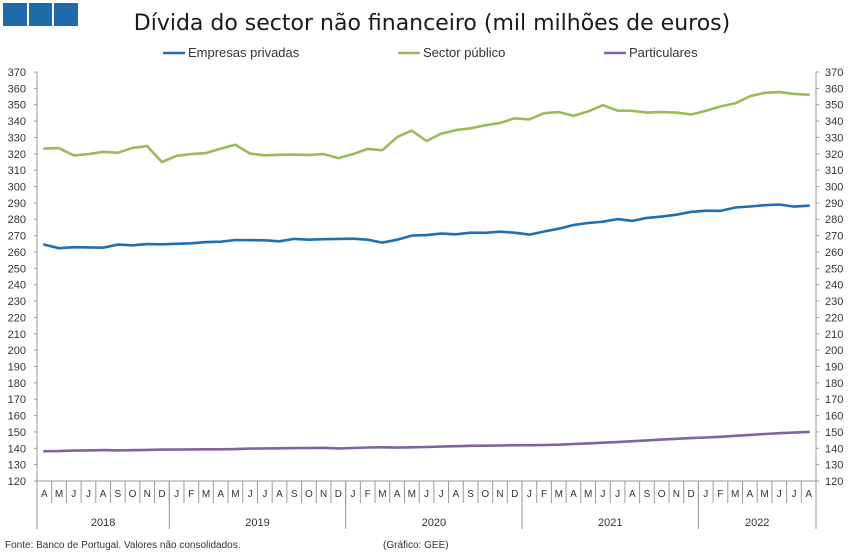 The width and height of the screenshot is (852, 555). I want to click on y-tick-label-left: 150, so click(17, 433).